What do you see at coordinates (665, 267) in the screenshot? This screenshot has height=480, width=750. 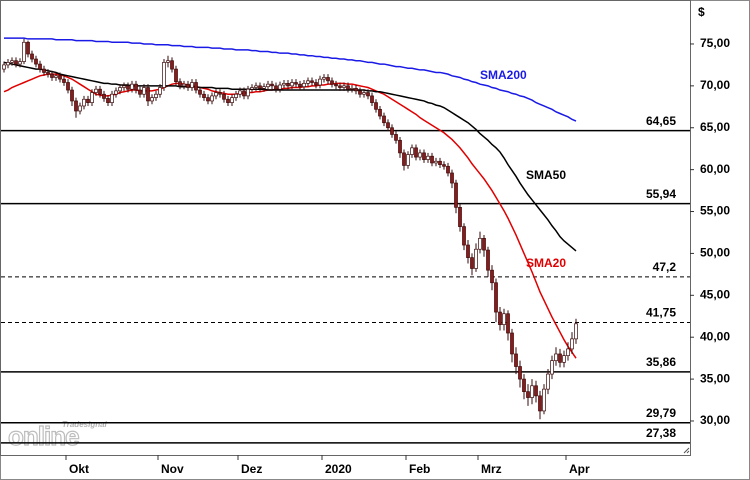 I see `level-label: 47,2` at bounding box center [665, 267].